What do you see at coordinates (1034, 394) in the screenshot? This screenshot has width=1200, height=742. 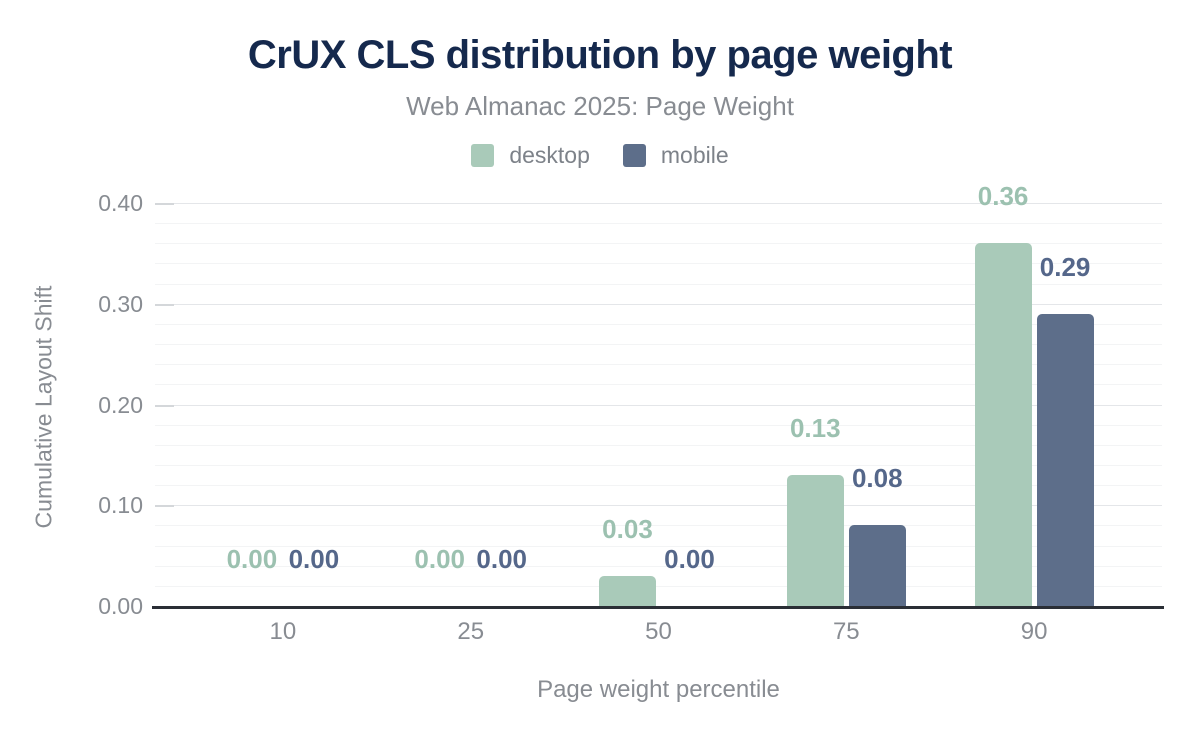 I see `bar-group-90: 0.36 0.29` at bounding box center [1034, 394].